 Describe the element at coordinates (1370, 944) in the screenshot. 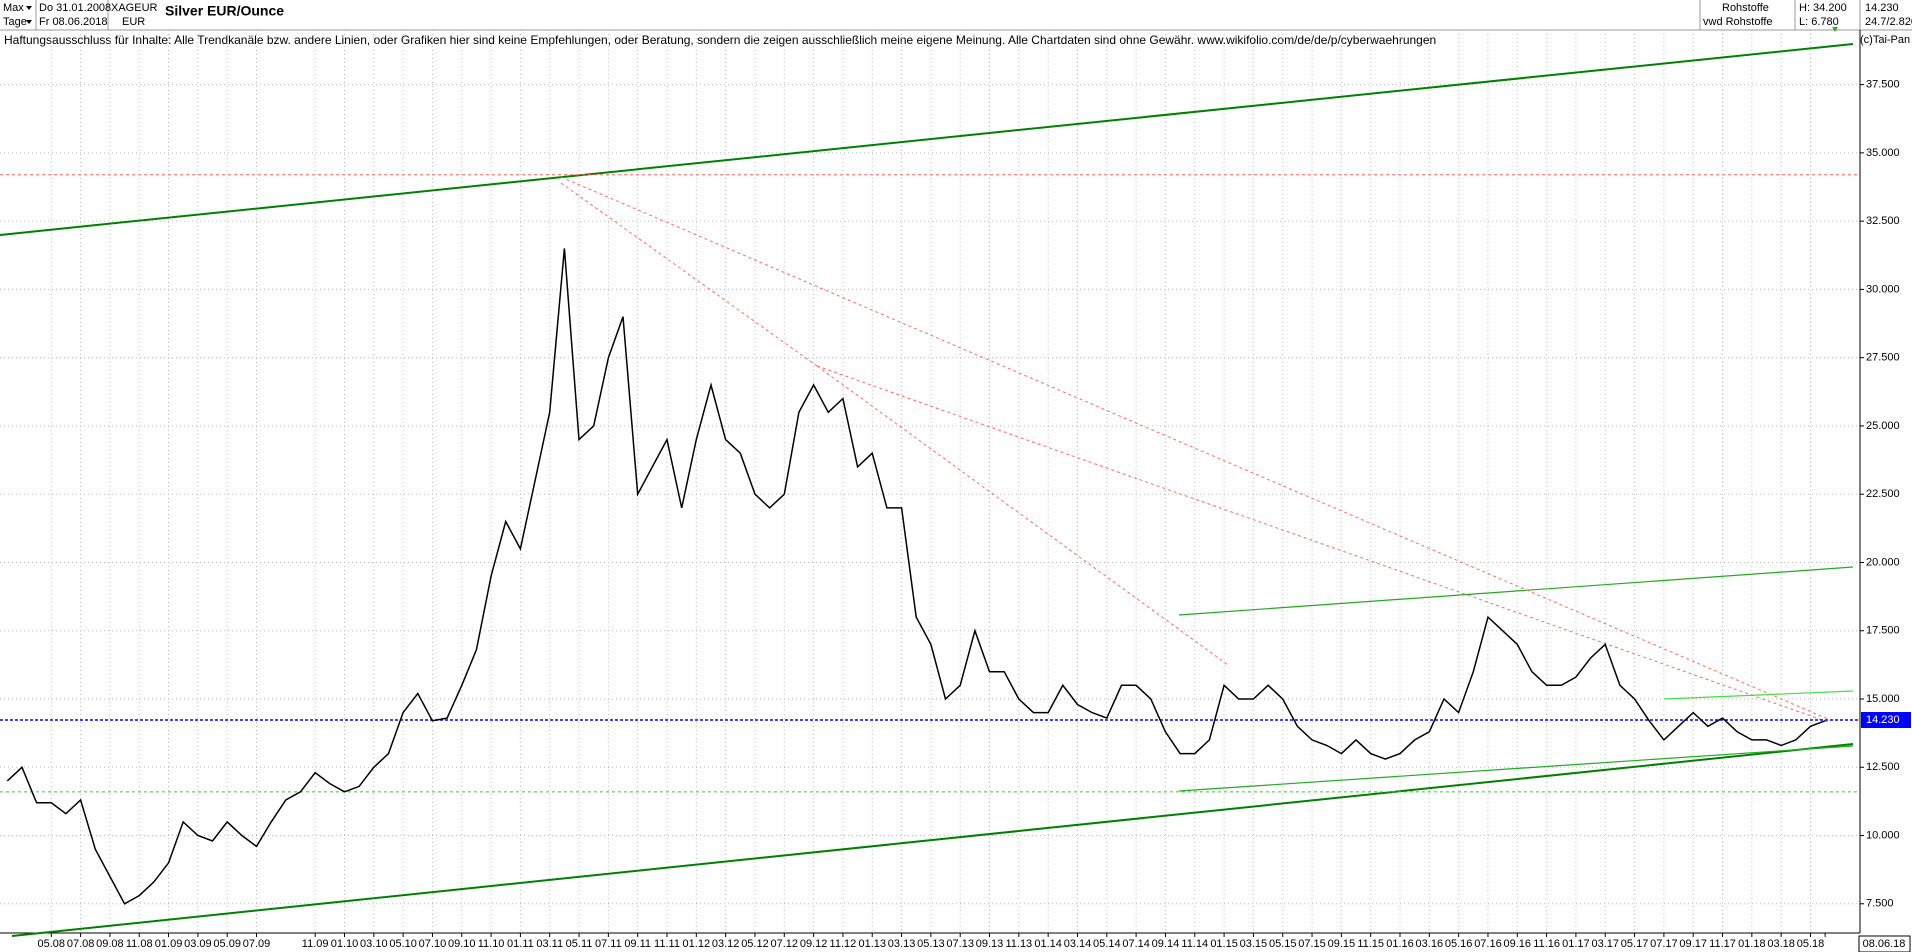

I see `x-tick-label: 11.15` at that location.